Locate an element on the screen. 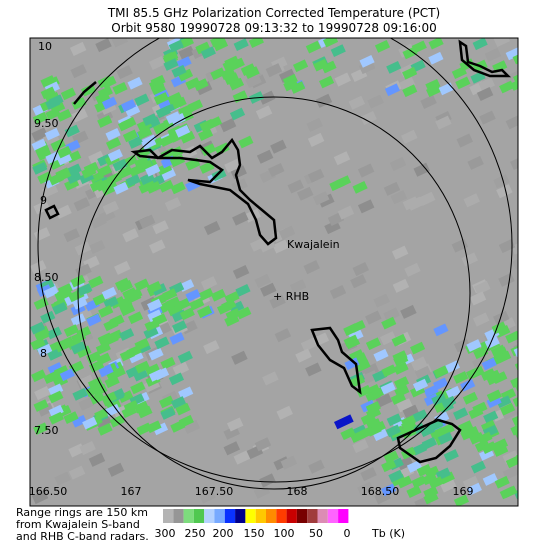  north-atoll is located at coordinates (485, 58).